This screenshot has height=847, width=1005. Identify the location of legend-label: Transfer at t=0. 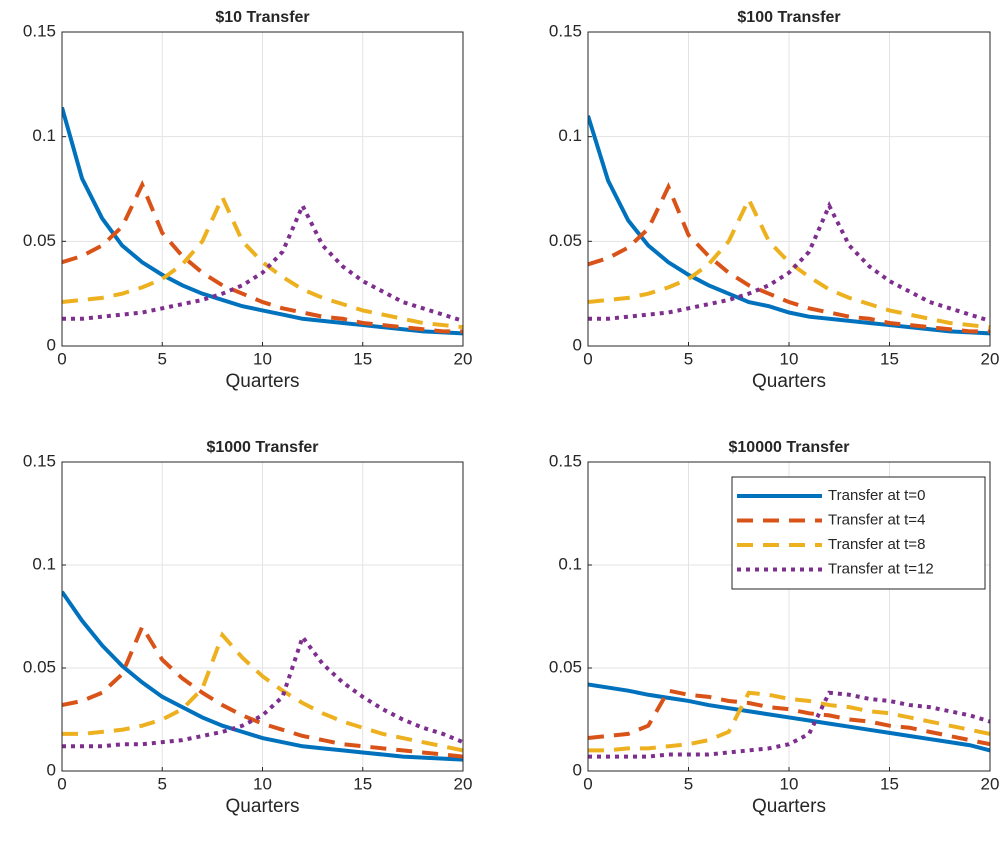
(876, 495).